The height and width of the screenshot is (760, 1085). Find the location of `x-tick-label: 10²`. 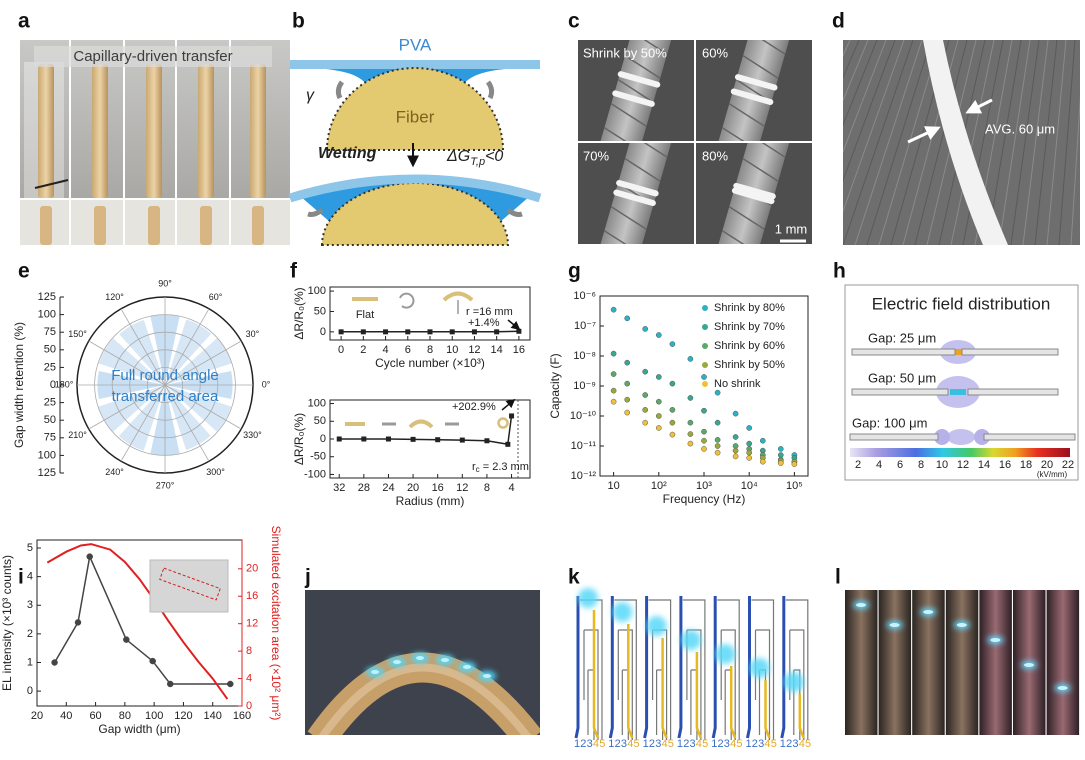

x-tick-label: 10² is located at coordinates (659, 486).